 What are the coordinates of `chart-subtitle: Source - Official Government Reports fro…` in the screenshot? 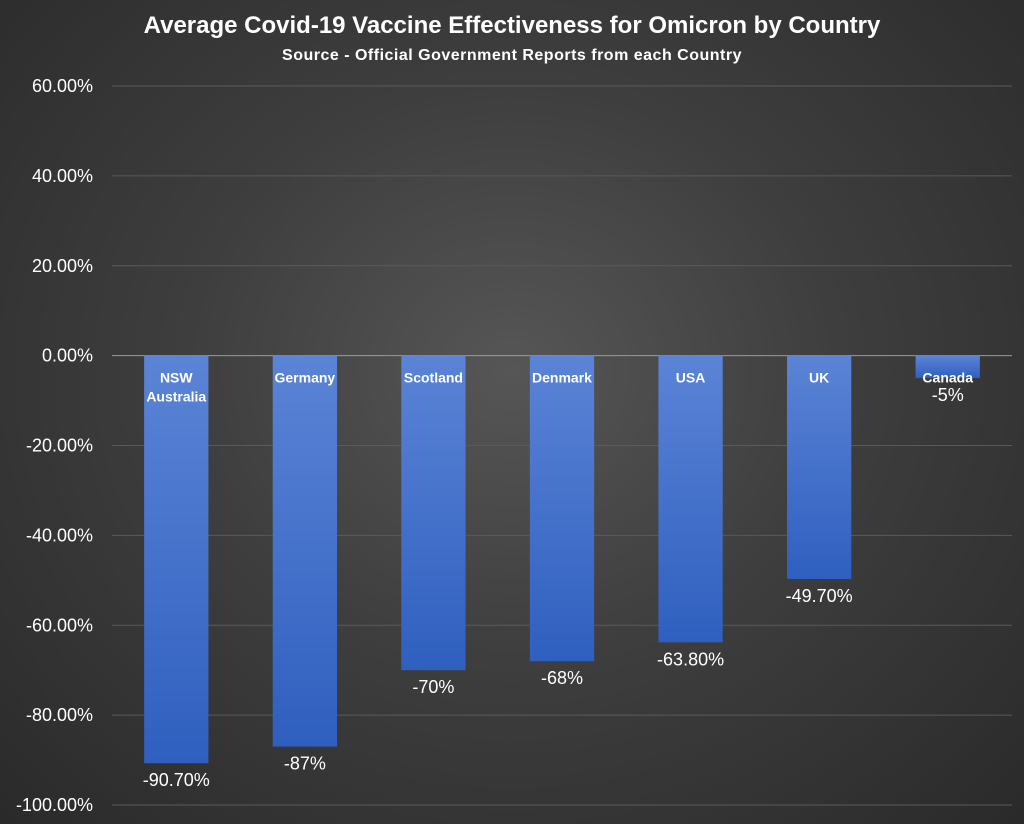 It's located at (512, 55).